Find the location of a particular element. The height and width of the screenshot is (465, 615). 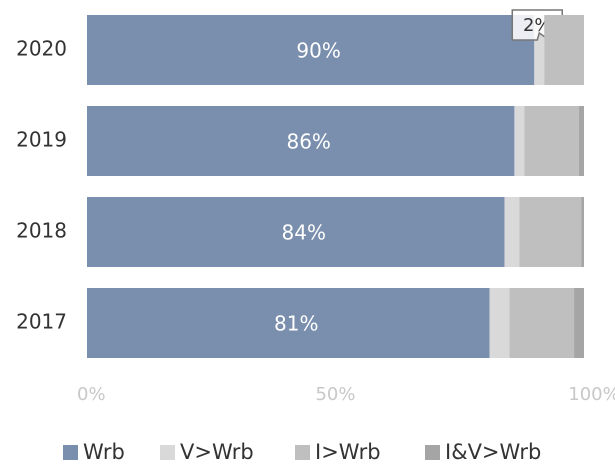

x-tick-label: 50% is located at coordinates (335, 394).